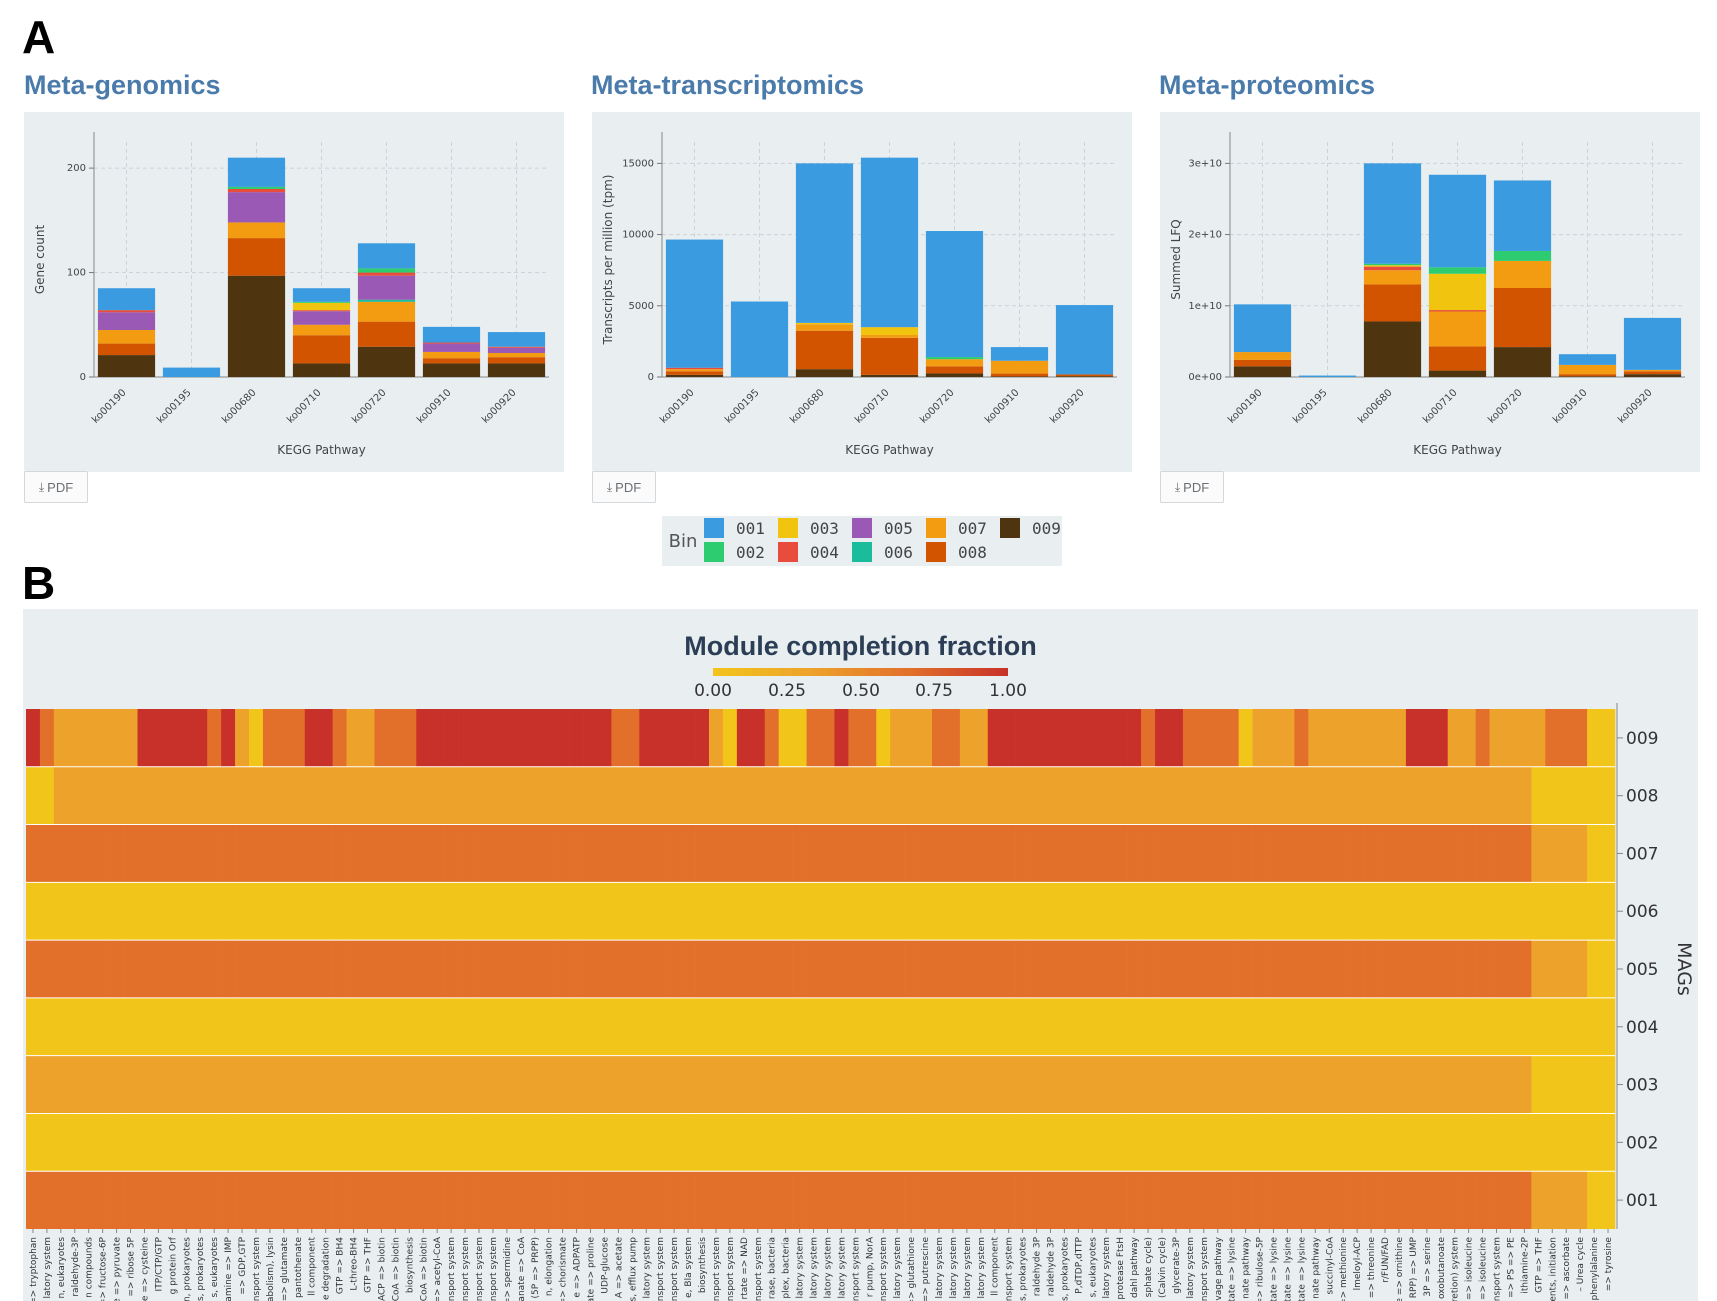  Describe the element at coordinates (424, 1269) in the screenshot. I see `heat-column-label: CoA => biotin` at that location.